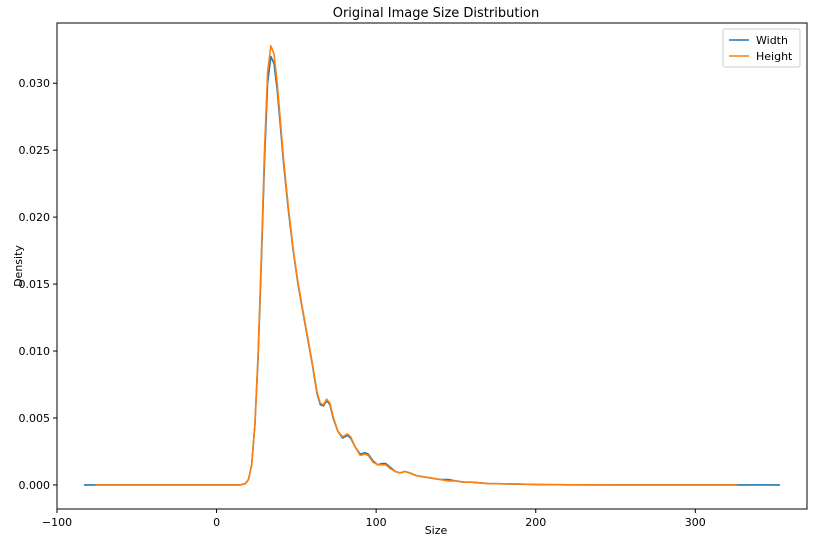 The image size is (821, 541). What do you see at coordinates (57, 522) in the screenshot?
I see `x-tick-label: −100` at bounding box center [57, 522].